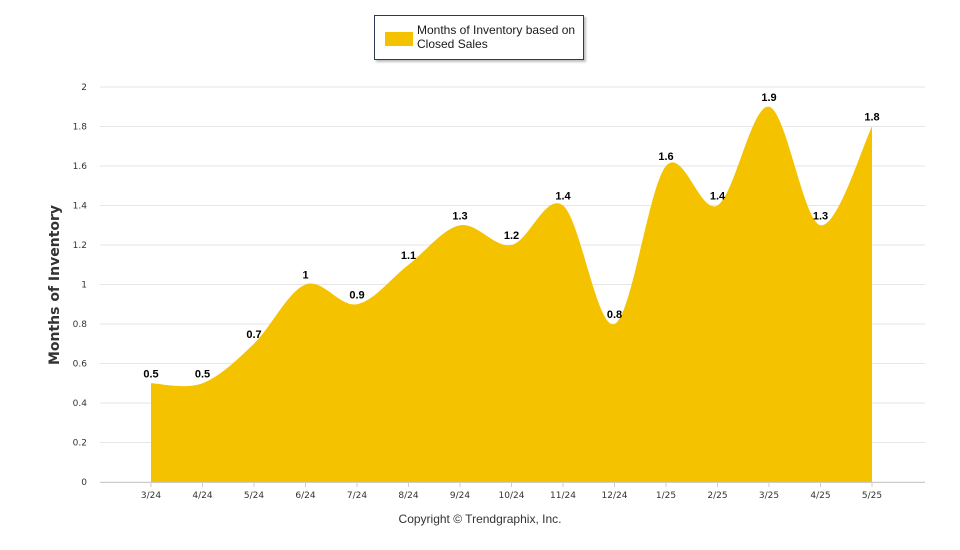 The image size is (960, 550). I want to click on x-tick-label: 12/24, so click(615, 496).